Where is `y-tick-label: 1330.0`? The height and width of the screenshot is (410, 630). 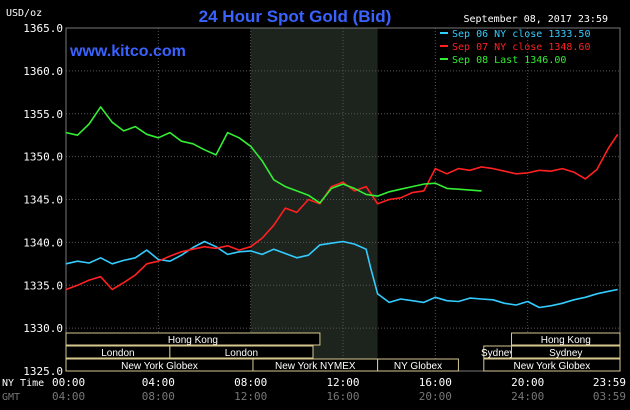
y-tick-label: 1330.0 is located at coordinates (43, 328).